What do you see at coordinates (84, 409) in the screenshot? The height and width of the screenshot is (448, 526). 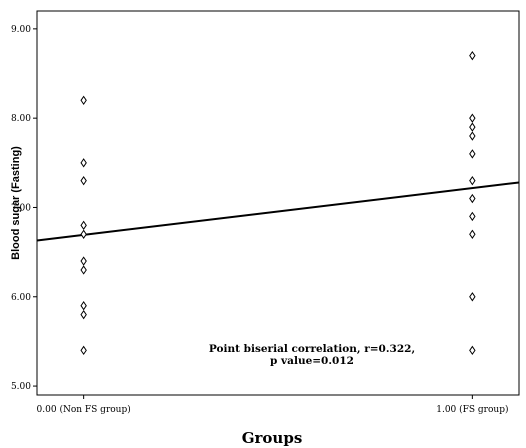 I see `x-tick-label: 0.00 (Non FS group)` at bounding box center [84, 409].